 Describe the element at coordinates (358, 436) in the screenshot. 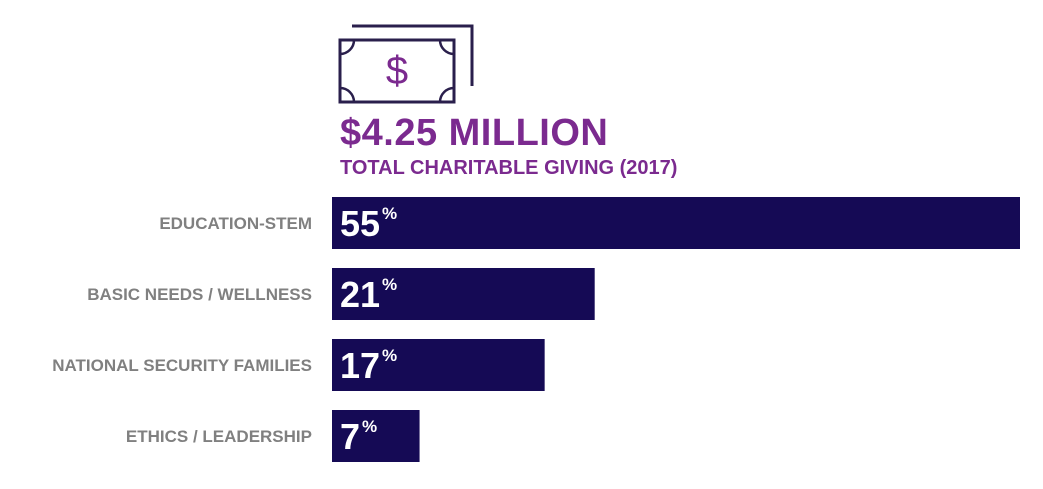

I see `data-label: 7%` at that location.